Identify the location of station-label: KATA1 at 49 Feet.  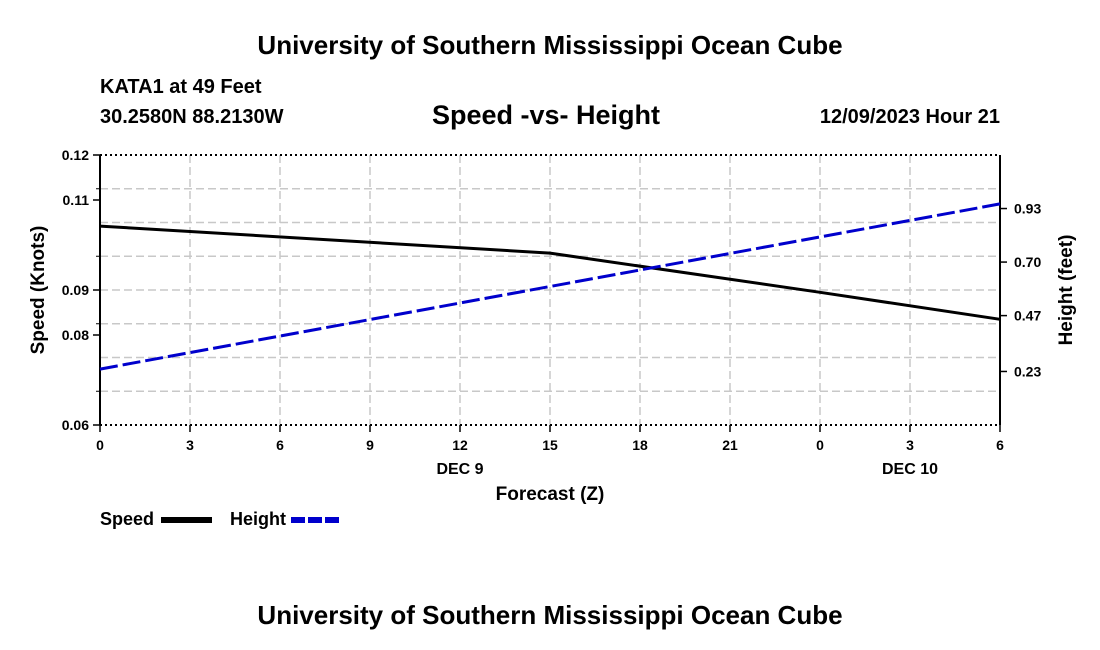
(181, 87).